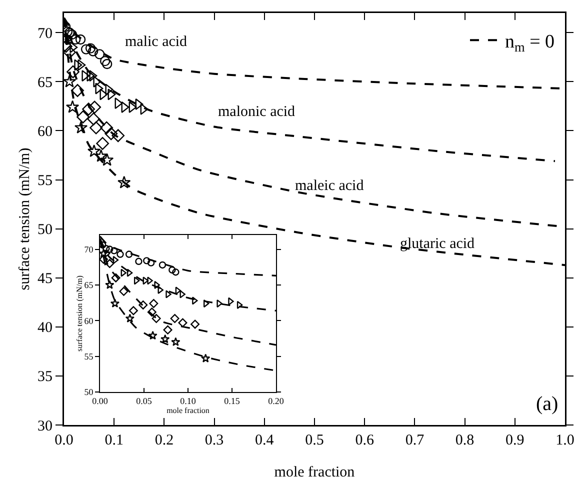 The height and width of the screenshot is (487, 582). Describe the element at coordinates (232, 401) in the screenshot. I see `x-tick-label: 0.15` at that location.